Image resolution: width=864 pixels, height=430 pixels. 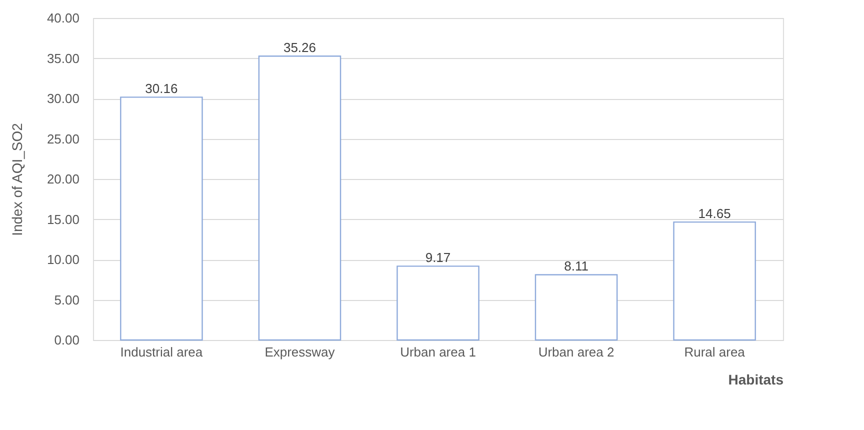 What do you see at coordinates (715, 352) in the screenshot?
I see `x-tick-label: Rural area` at bounding box center [715, 352].